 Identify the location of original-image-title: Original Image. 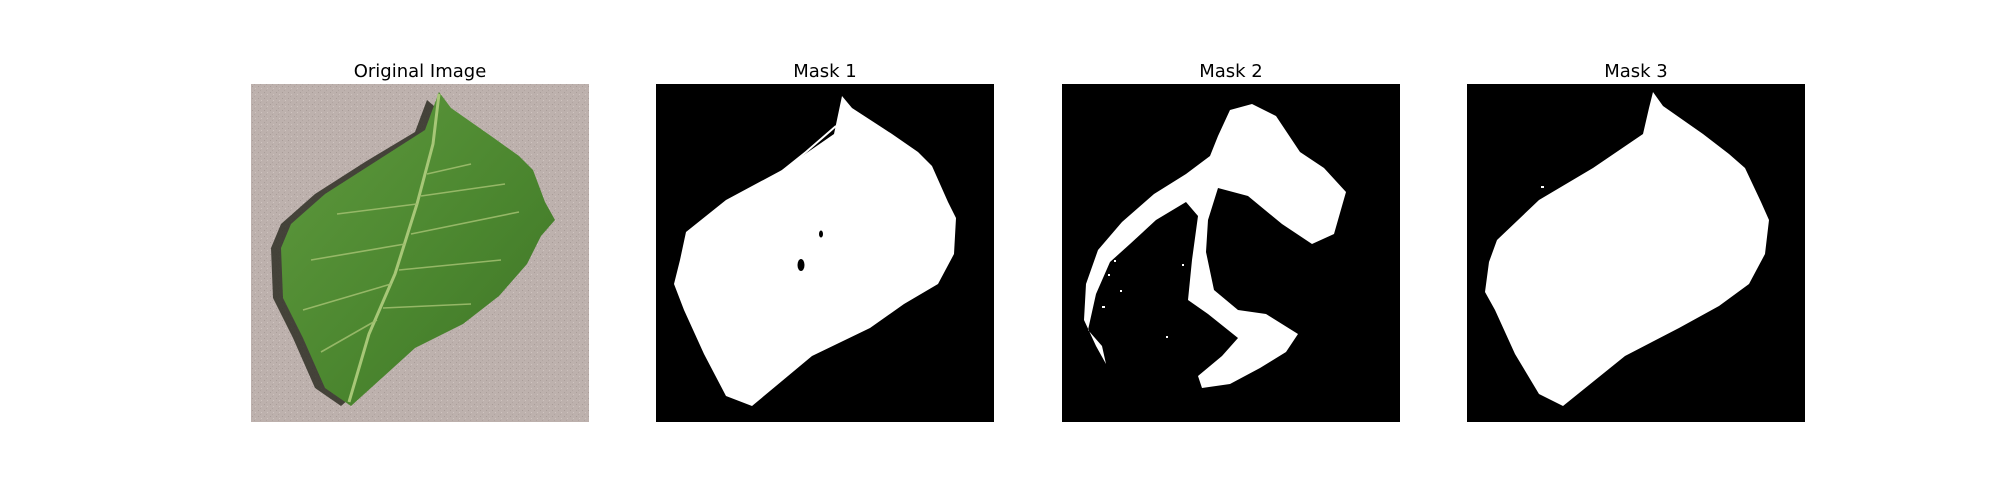
(420, 71).